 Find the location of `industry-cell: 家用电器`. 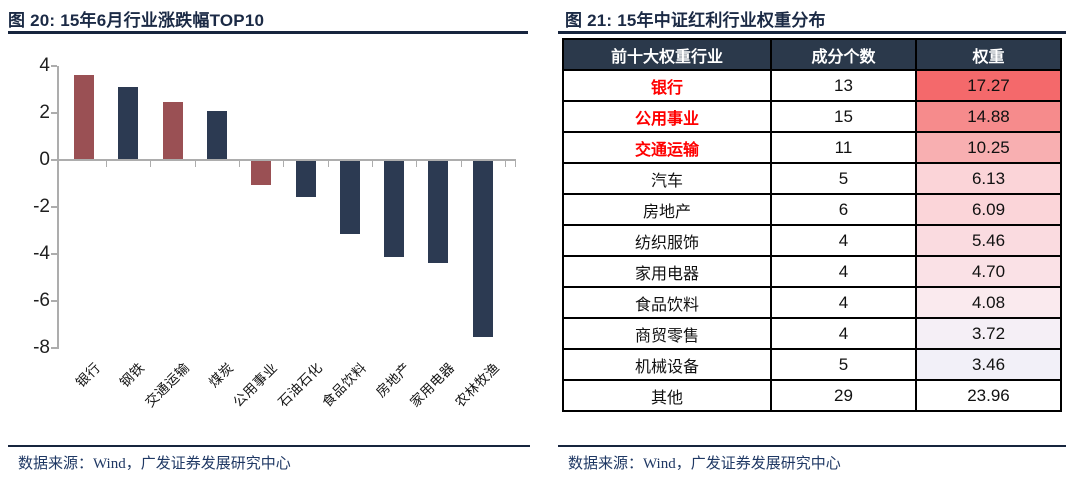

industry-cell: 家用电器 is located at coordinates (667, 271).